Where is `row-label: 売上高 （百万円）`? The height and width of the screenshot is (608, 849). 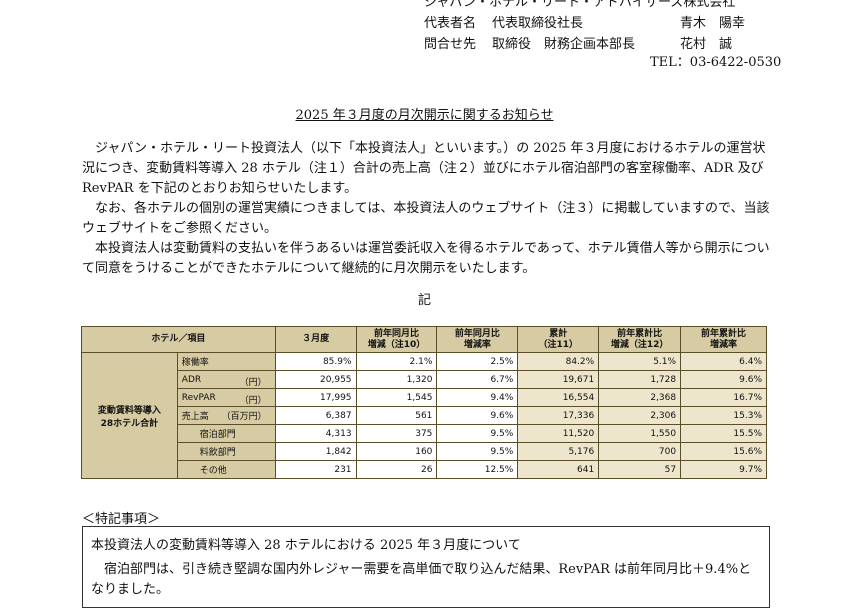
row-label: 売上高 （百万円） is located at coordinates (226, 415).